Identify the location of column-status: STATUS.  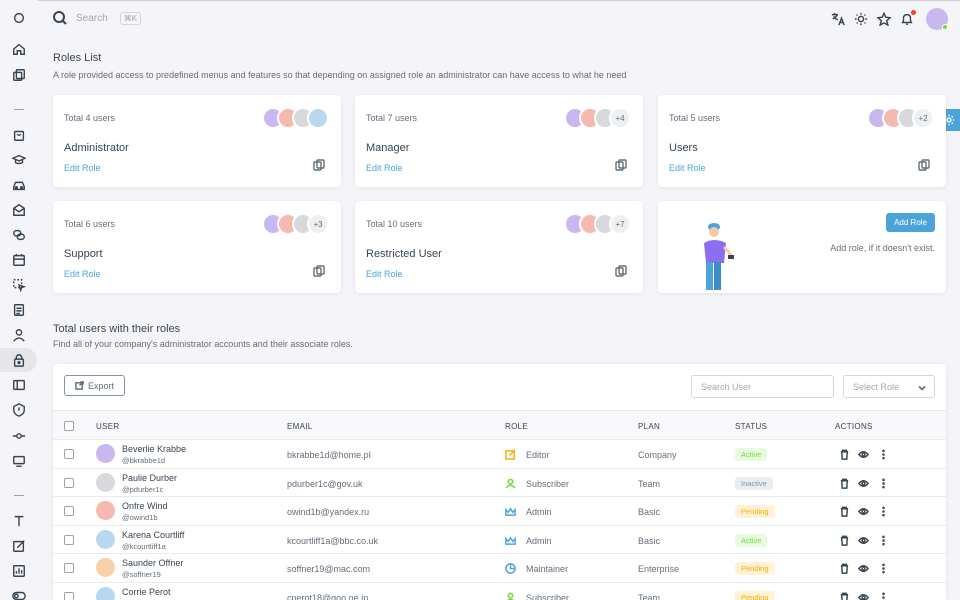
(751, 426).